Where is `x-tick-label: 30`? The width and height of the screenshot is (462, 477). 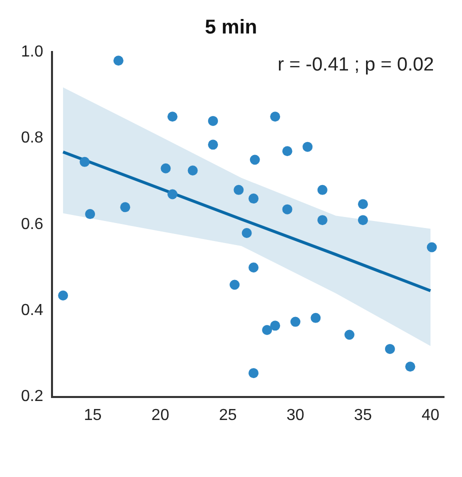
x-tick-label: 30 is located at coordinates (295, 415).